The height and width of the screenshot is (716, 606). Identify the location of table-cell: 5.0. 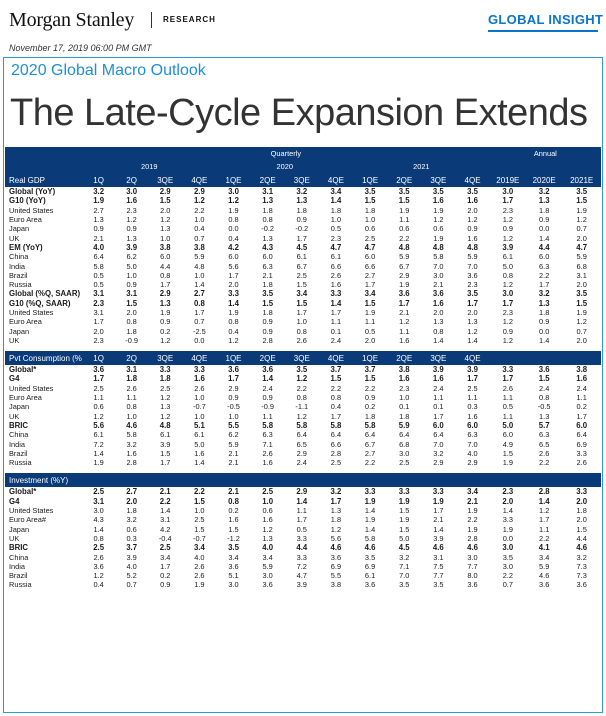
(508, 425).